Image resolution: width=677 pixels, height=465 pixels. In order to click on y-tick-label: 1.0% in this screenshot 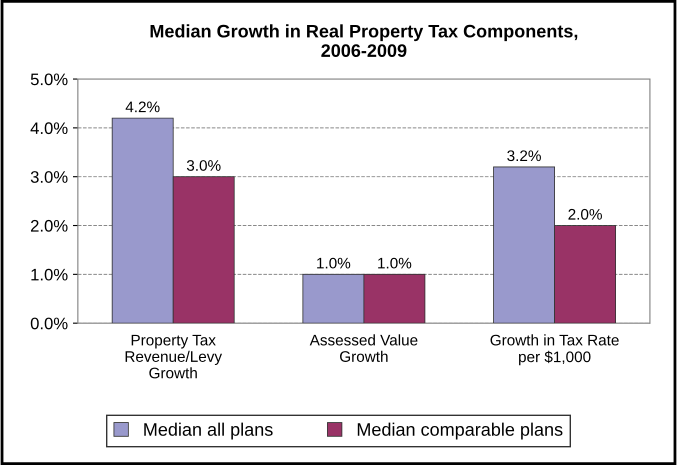, I will do `click(49, 274)`.